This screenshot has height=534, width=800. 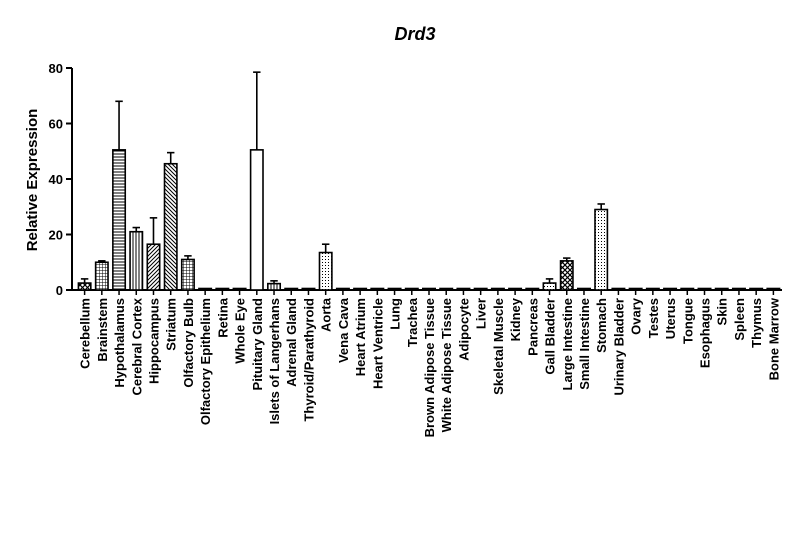 I want to click on x-tick-label: Trachea, so click(x=412, y=322).